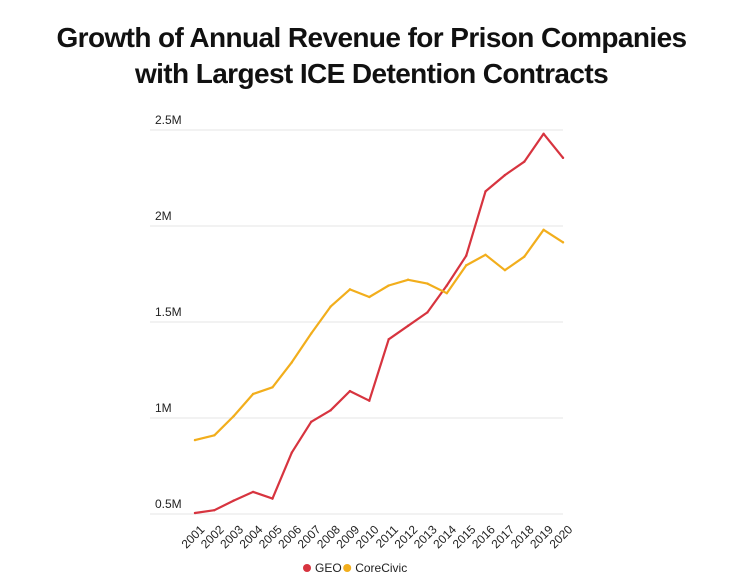 This screenshot has height=585, width=743. What do you see at coordinates (163, 408) in the screenshot?
I see `y-tick-label: 1M` at bounding box center [163, 408].